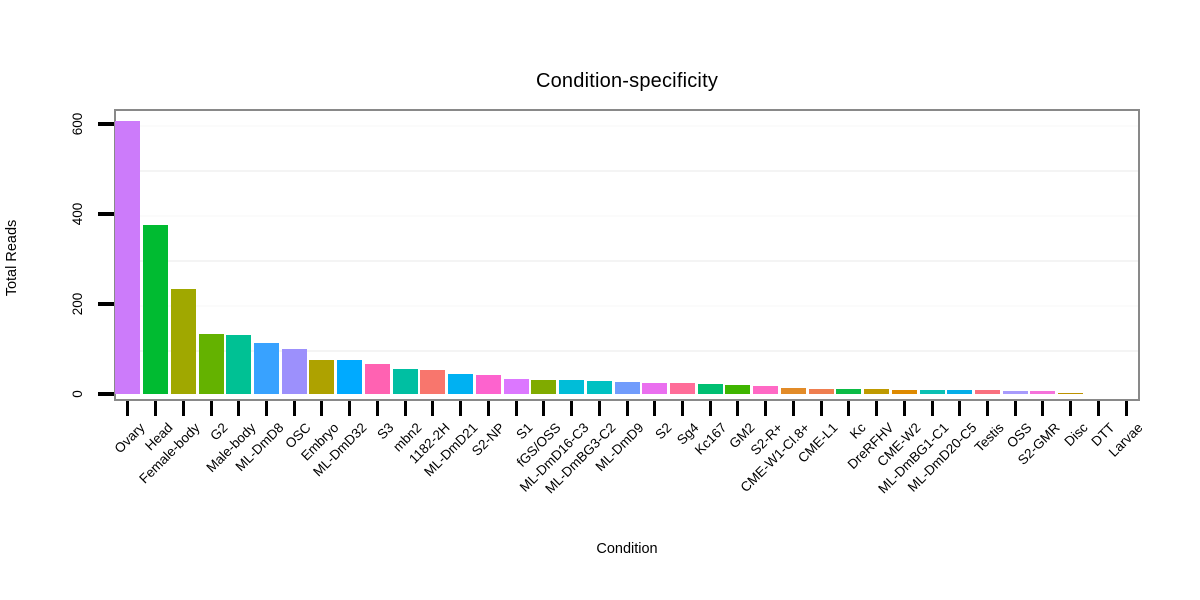 This screenshot has height=600, width=1200. Describe the element at coordinates (77, 394) in the screenshot. I see `y-tick-label: 0` at that location.